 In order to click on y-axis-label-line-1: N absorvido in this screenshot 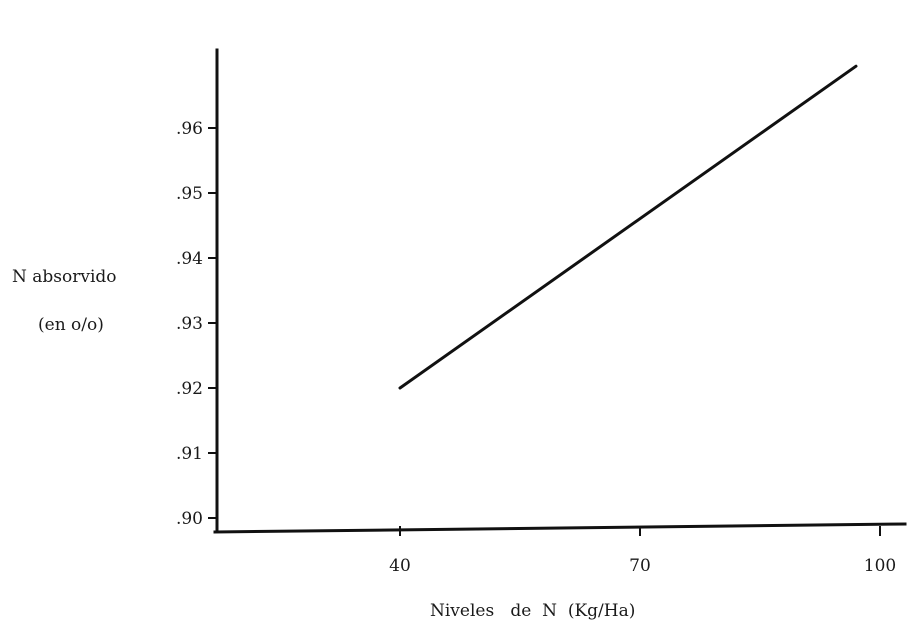, I will do `click(64, 277)`.